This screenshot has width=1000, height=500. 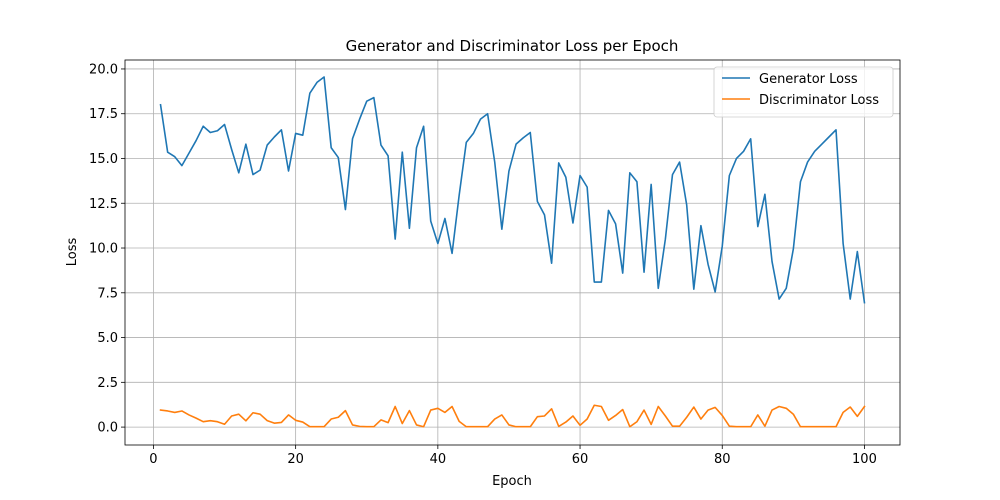 I want to click on y-tick-label: 17.5, so click(x=103, y=114).